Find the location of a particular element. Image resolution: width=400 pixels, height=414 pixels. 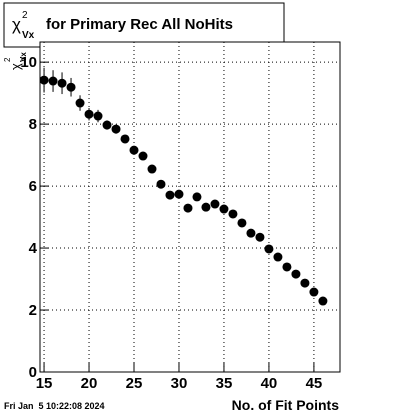

y-tick-label: 10 is located at coordinates (28, 62).